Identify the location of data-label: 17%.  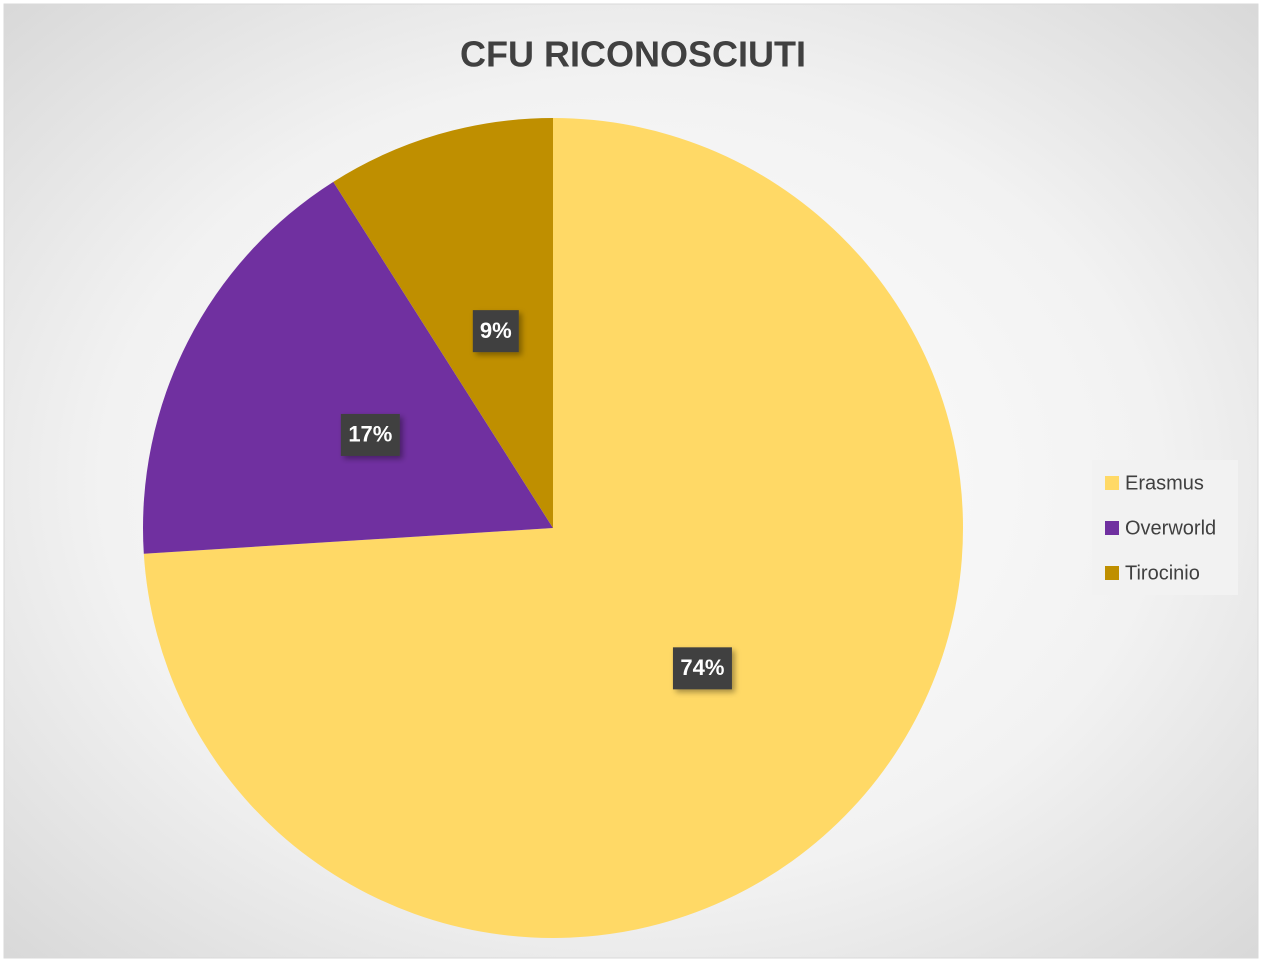
(370, 434).